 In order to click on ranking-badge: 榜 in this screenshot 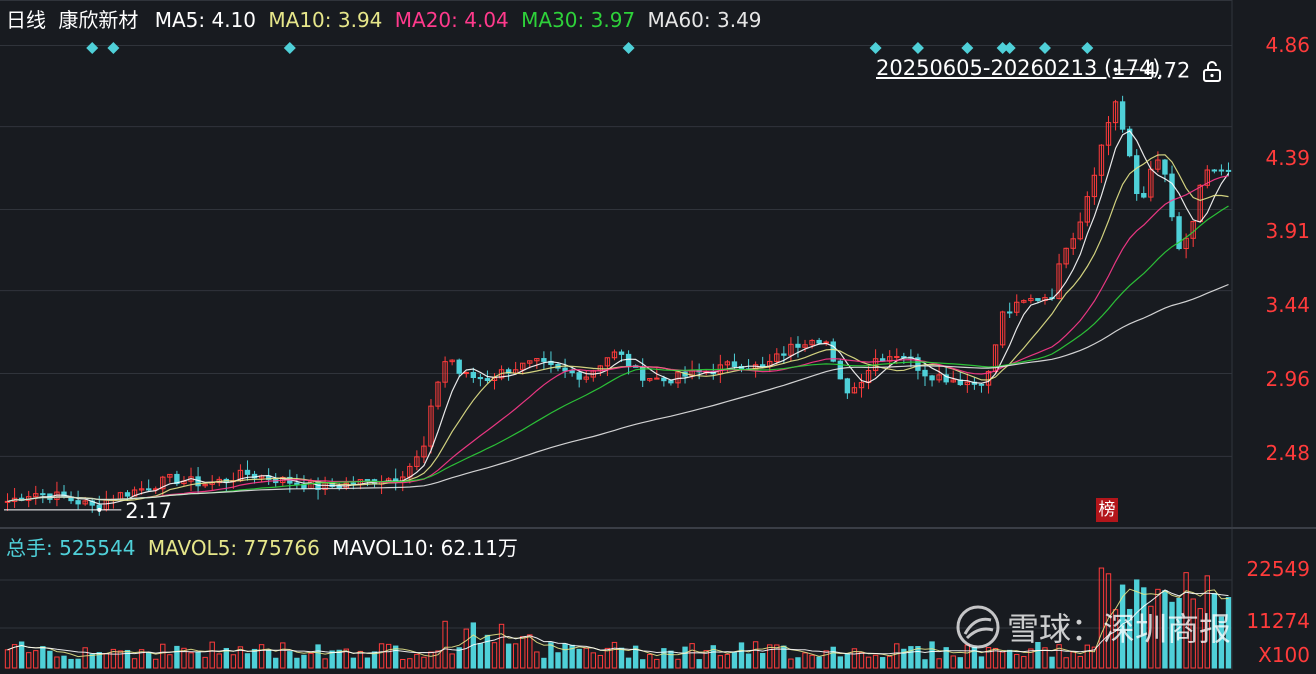, I will do `click(1107, 510)`.